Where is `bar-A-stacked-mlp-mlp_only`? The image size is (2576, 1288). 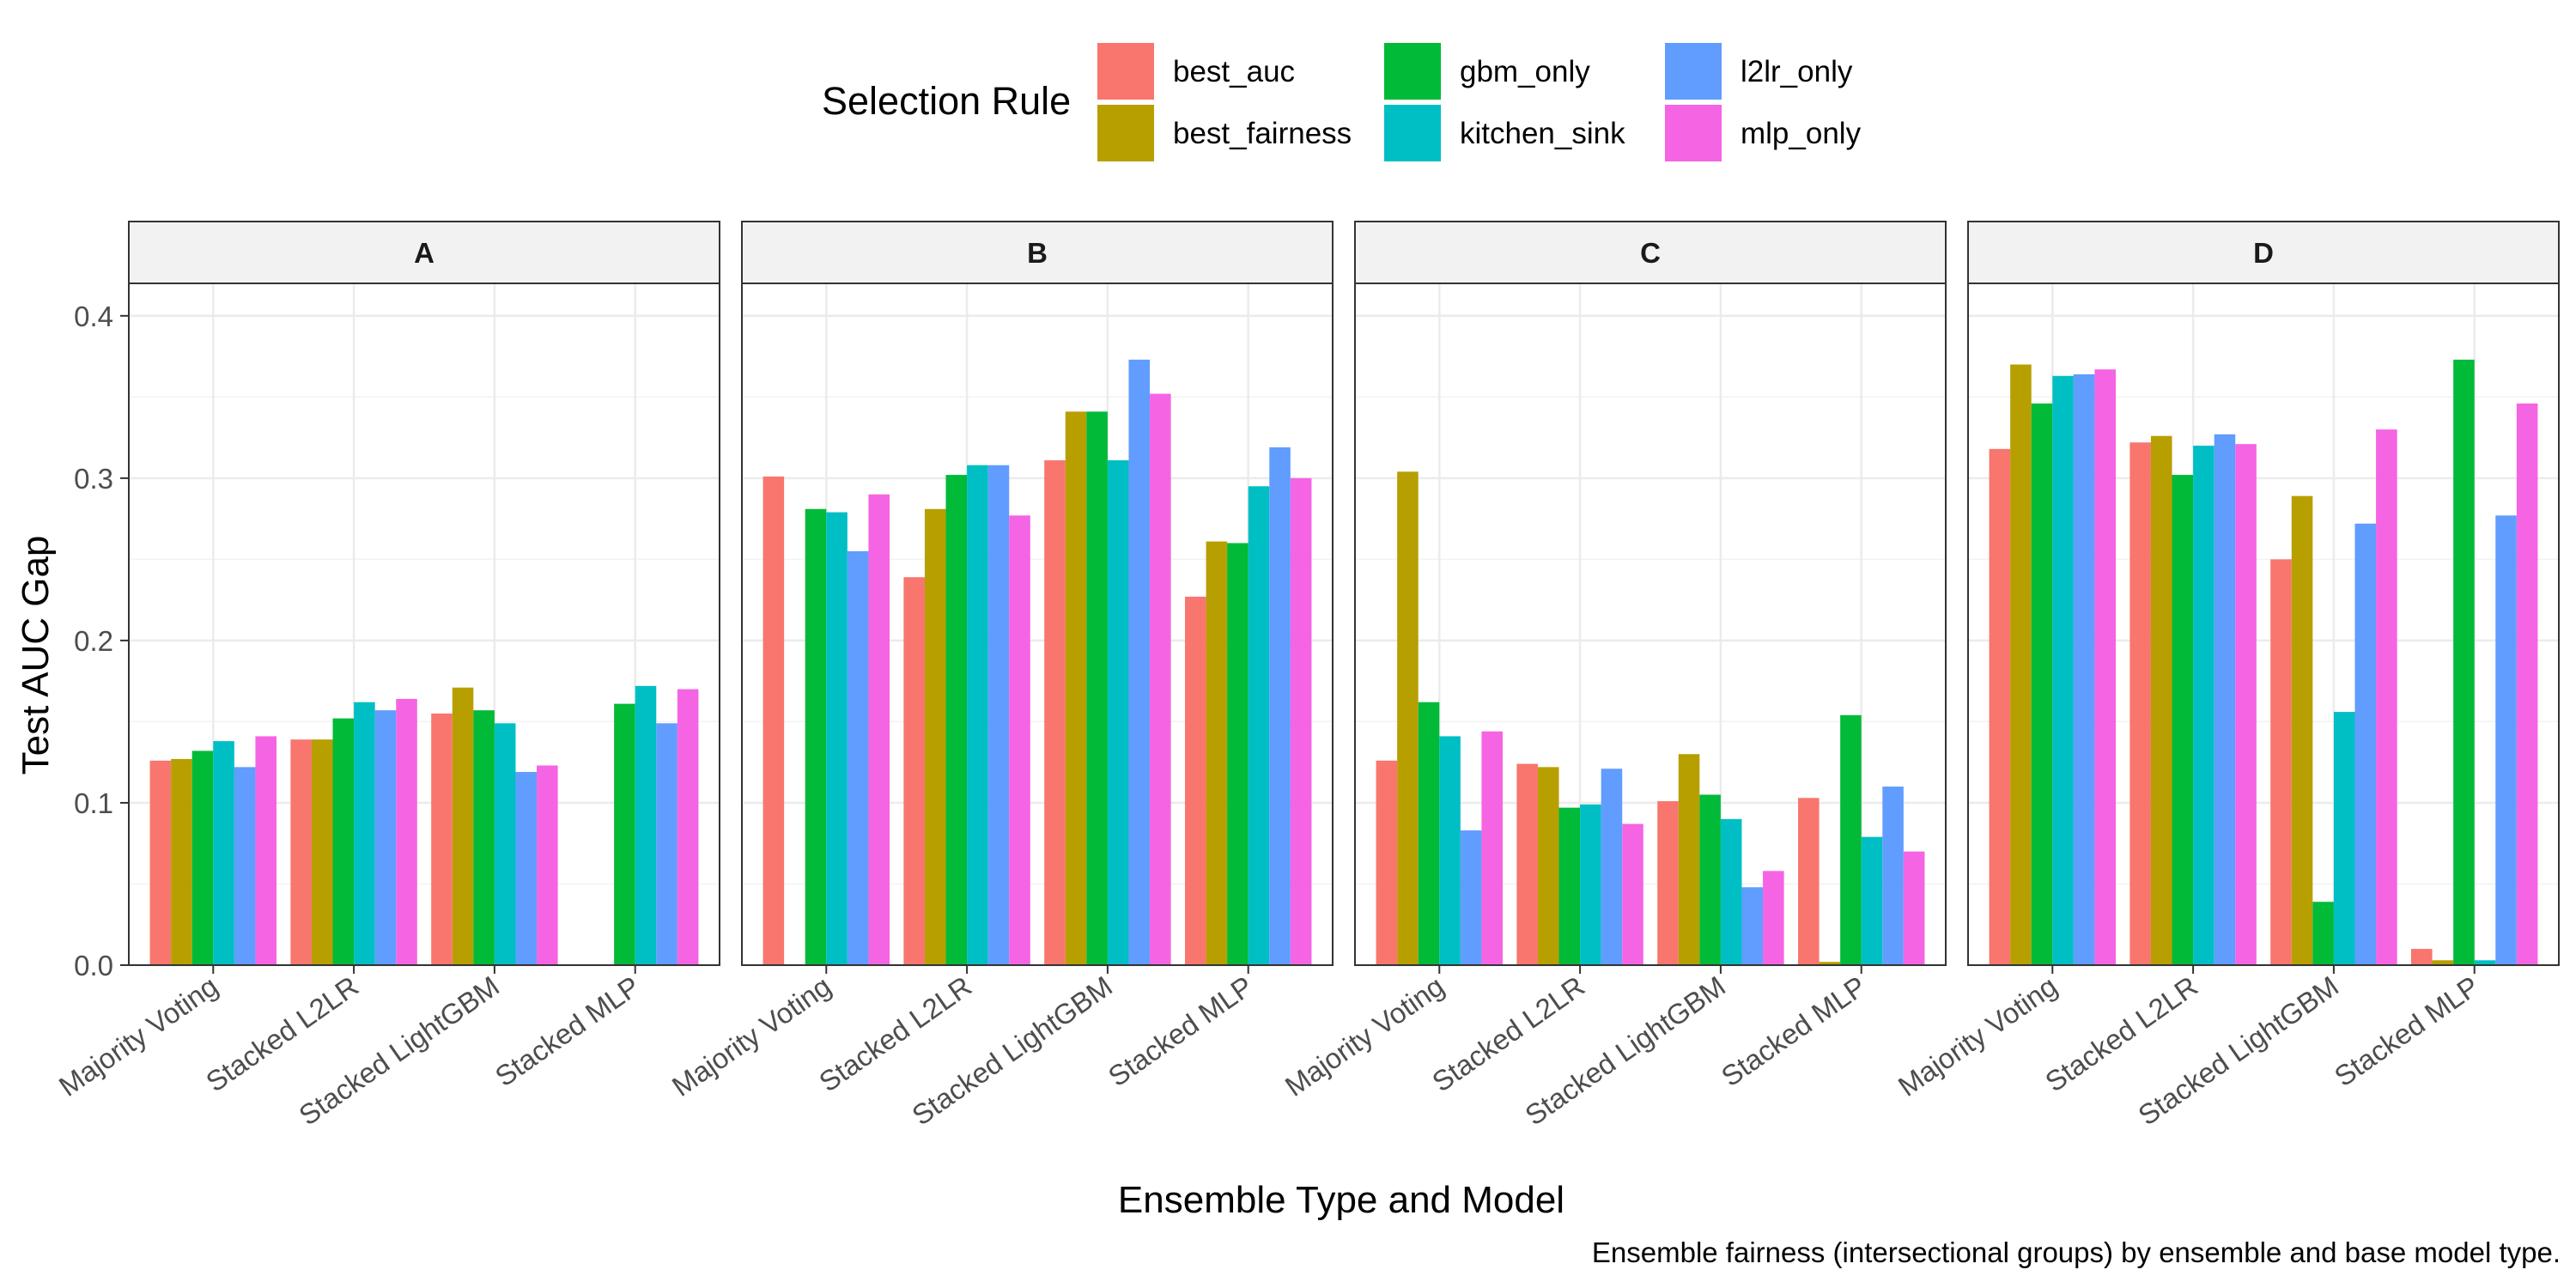 bar-A-stacked-mlp-mlp_only is located at coordinates (688, 827).